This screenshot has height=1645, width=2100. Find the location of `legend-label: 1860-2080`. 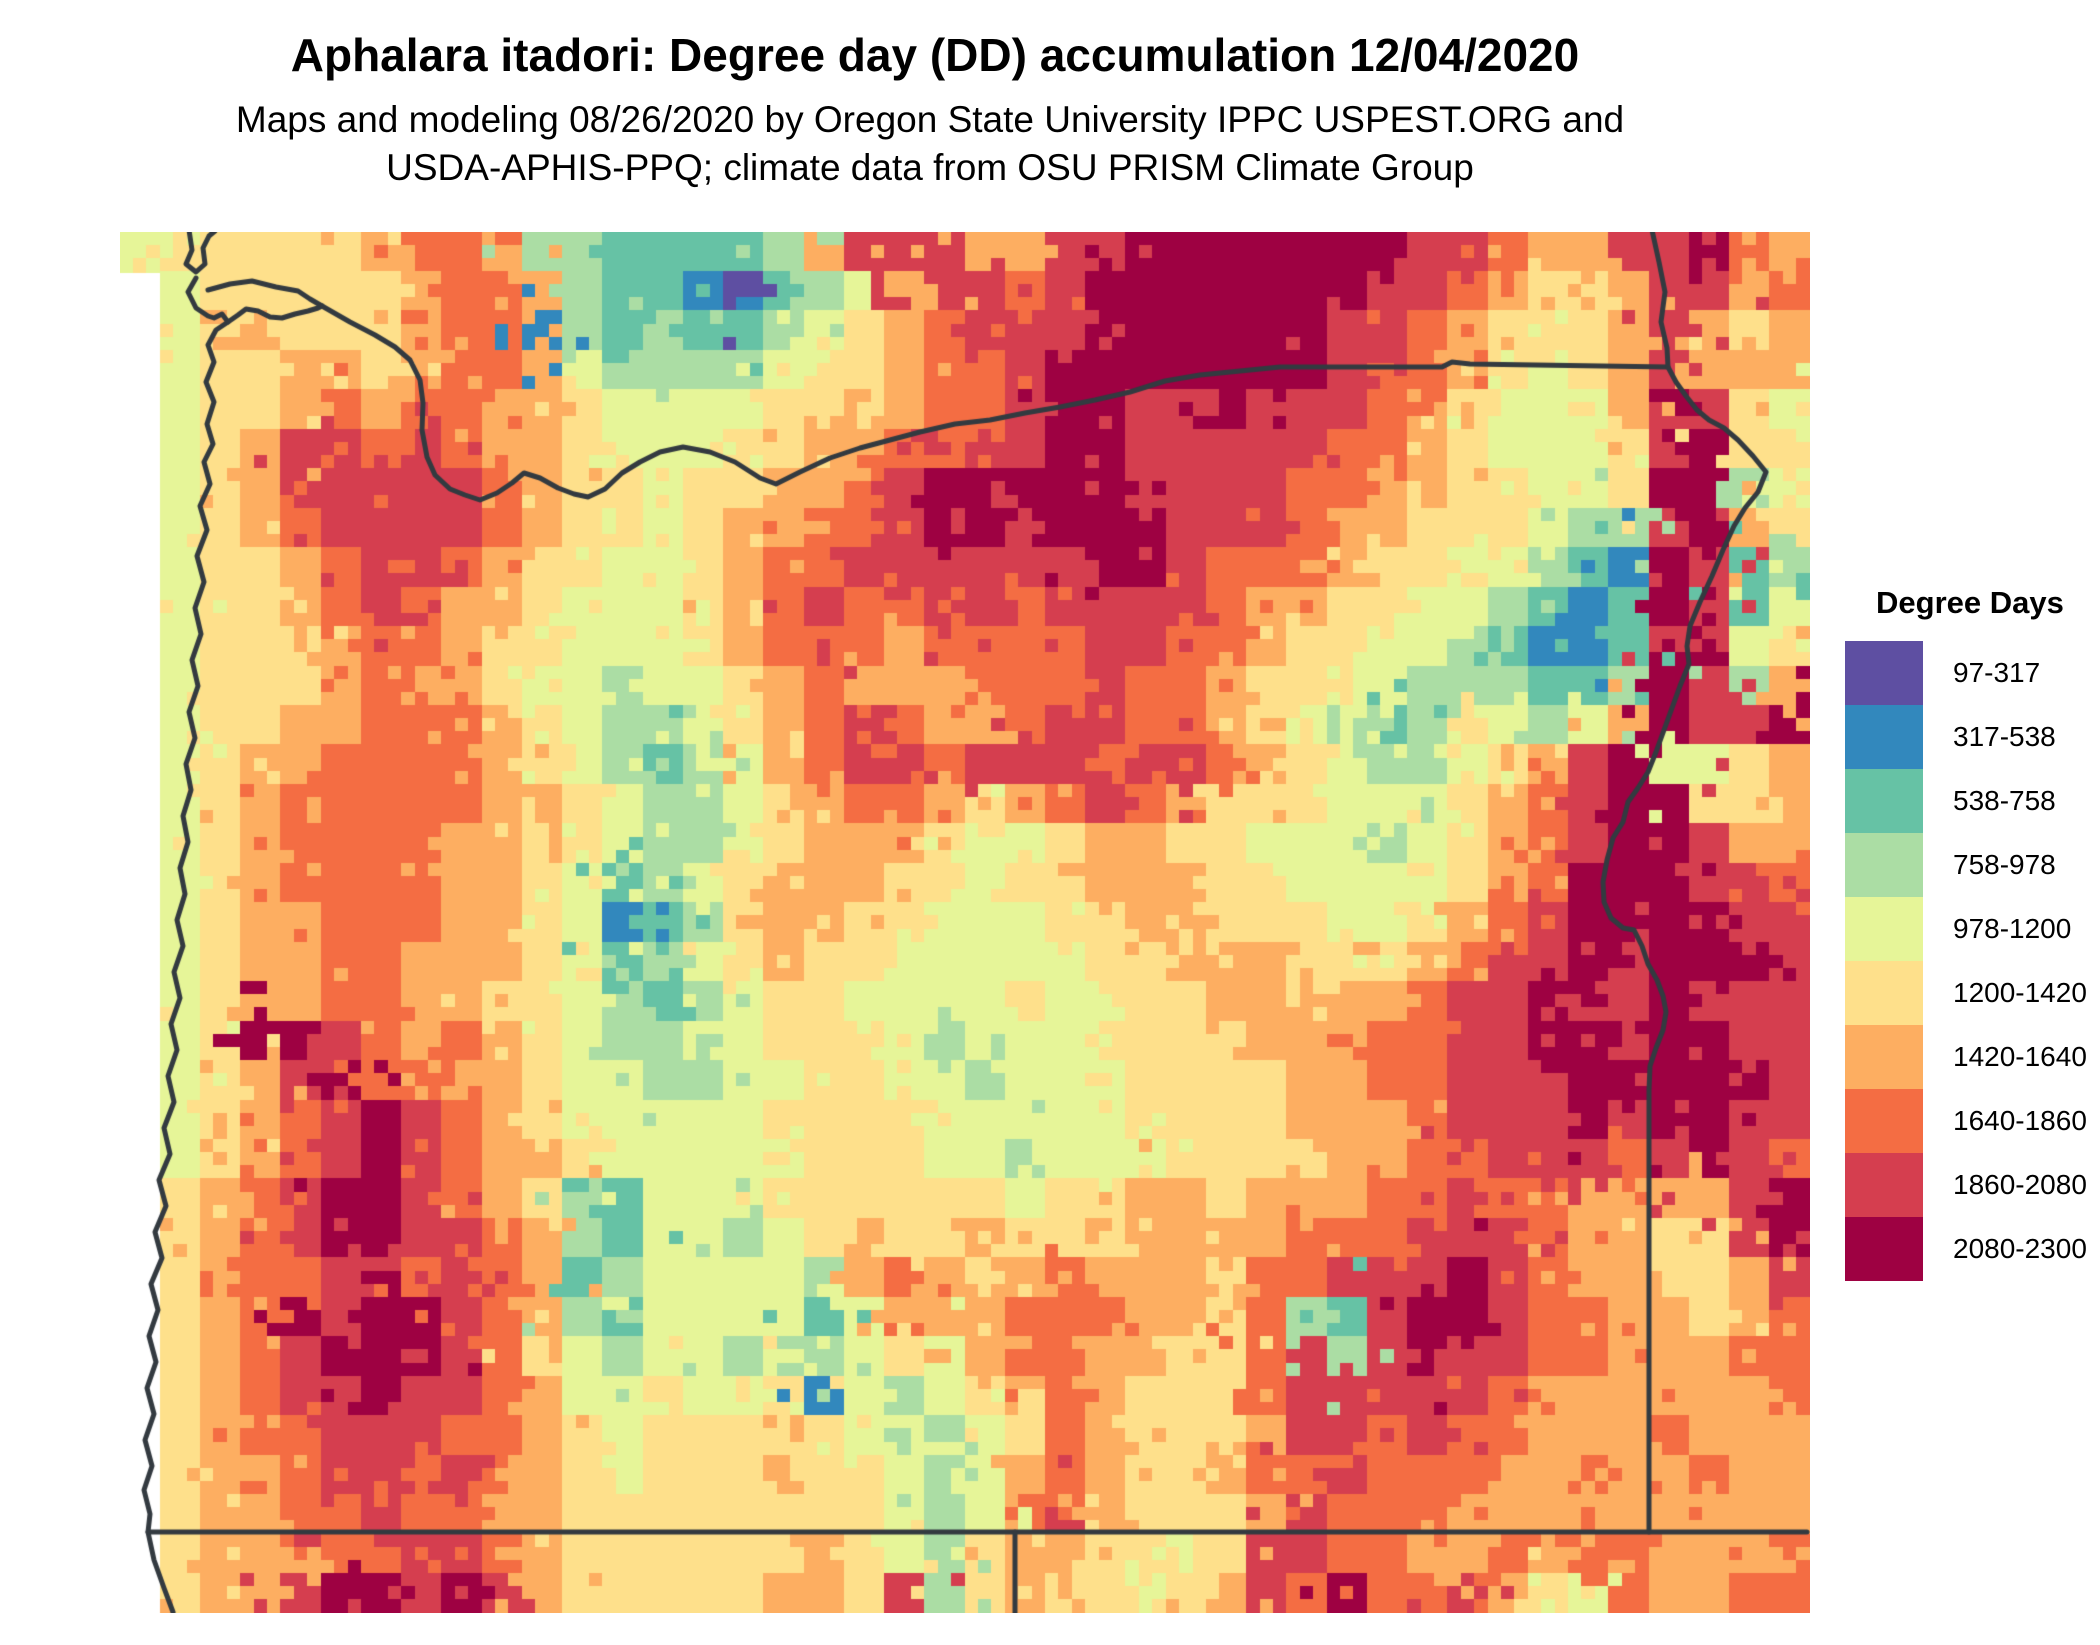

legend-label: 1860-2080 is located at coordinates (2020, 1184).